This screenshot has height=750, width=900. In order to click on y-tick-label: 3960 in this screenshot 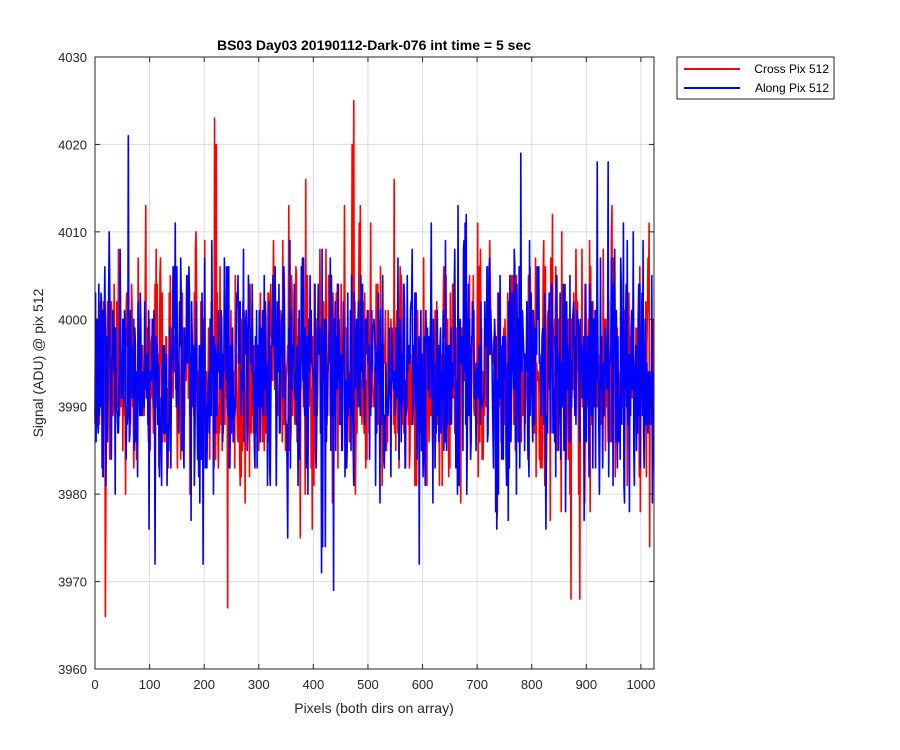, I will do `click(72, 669)`.